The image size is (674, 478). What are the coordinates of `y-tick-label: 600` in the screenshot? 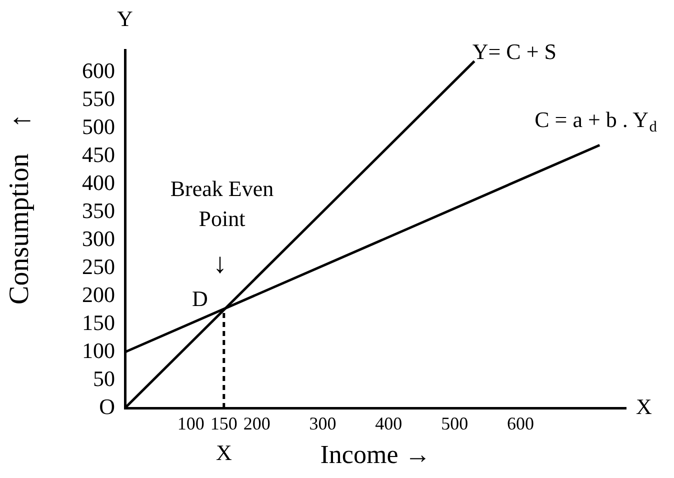 It's located at (98, 71).